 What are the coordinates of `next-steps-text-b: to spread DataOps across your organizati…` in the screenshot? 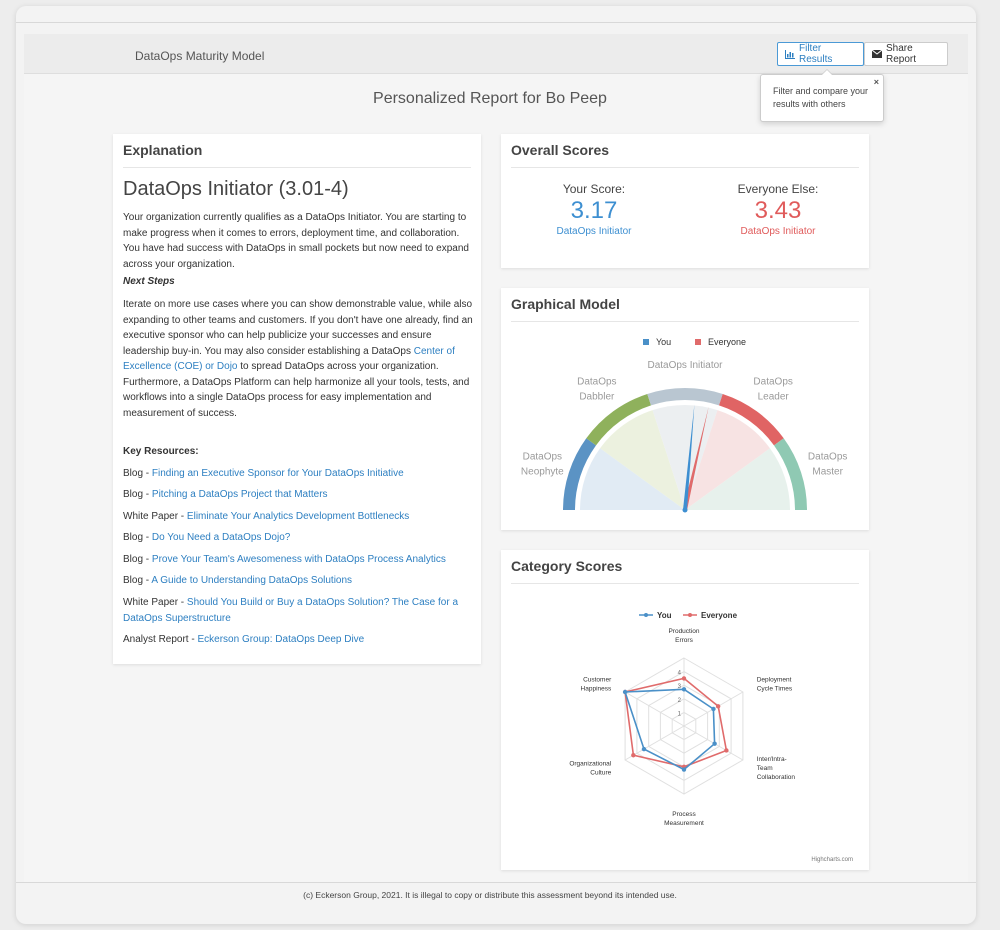 It's located at (296, 390).